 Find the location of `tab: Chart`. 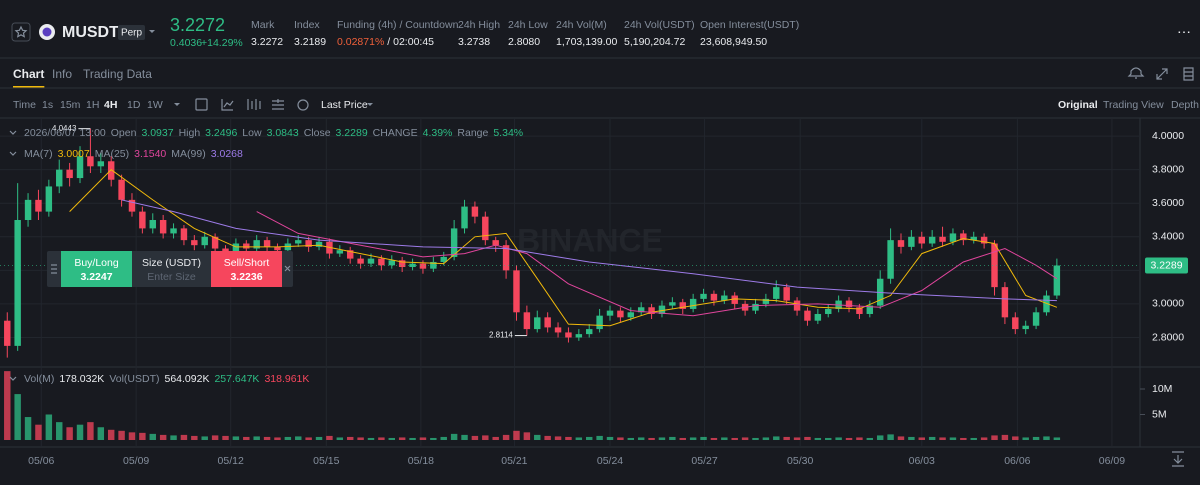

tab: Chart is located at coordinates (28, 74).